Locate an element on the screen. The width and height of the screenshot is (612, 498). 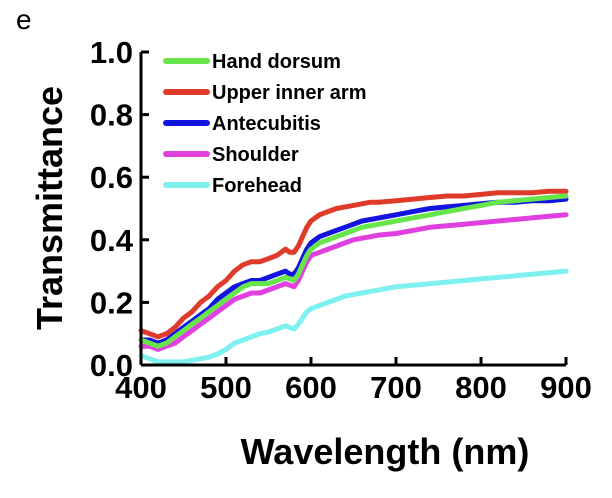
legend-label-upper-inner-arm: Upper inner arm is located at coordinates (289, 93).